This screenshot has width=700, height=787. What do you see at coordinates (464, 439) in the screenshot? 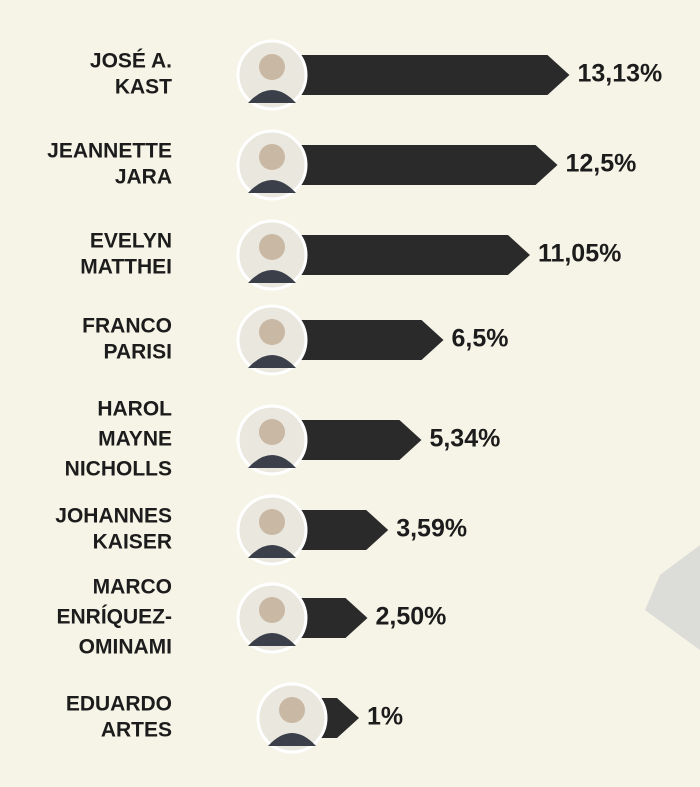
I see `value-label: 5,34%` at bounding box center [464, 439].